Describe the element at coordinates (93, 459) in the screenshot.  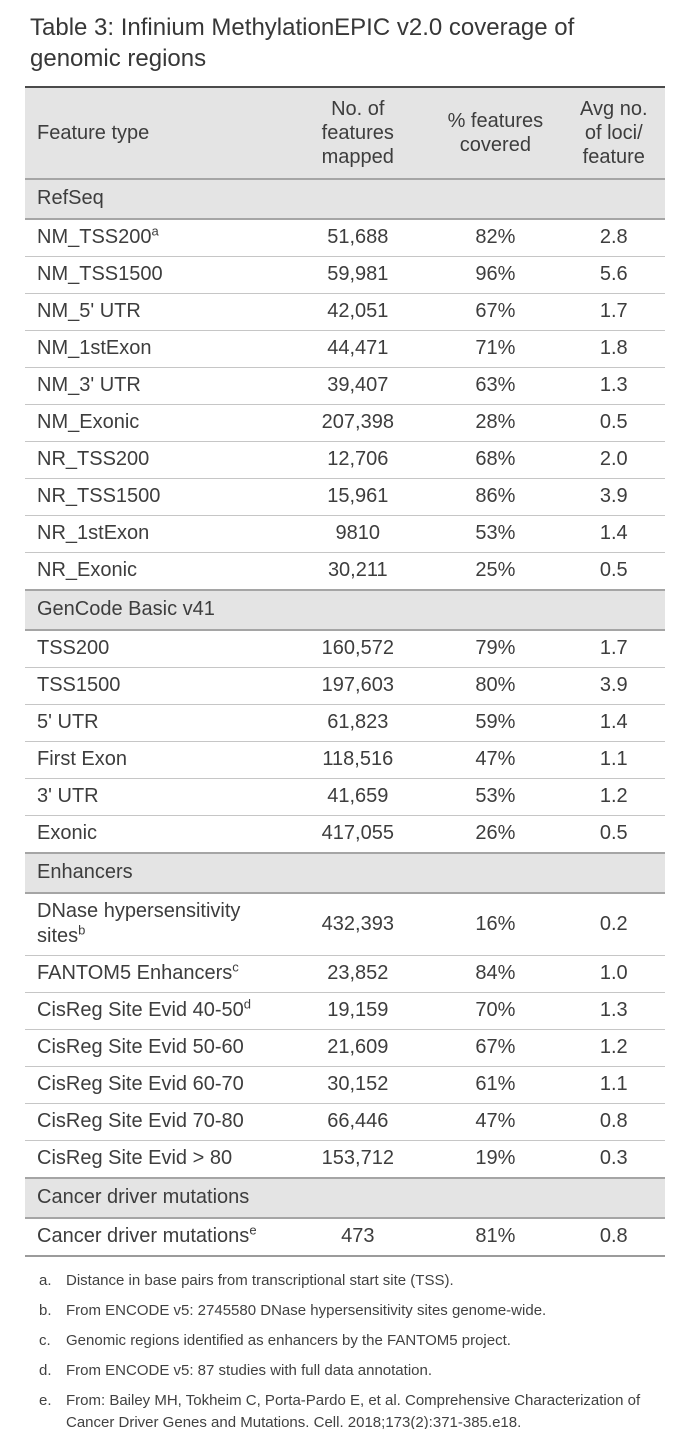
I see `feature-label: NR_TSS200` at that location.